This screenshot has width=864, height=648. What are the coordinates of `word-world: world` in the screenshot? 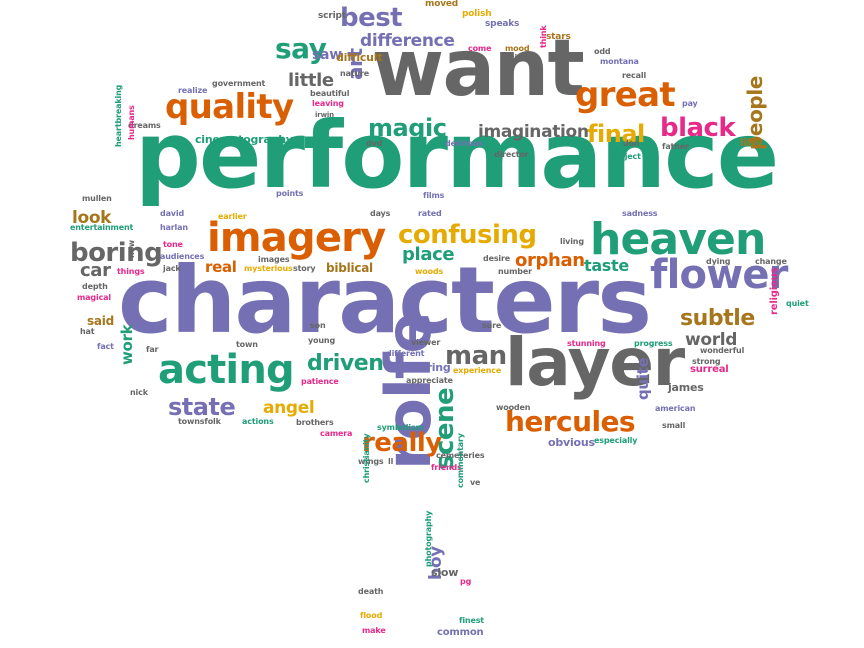 It's located at (711, 340).